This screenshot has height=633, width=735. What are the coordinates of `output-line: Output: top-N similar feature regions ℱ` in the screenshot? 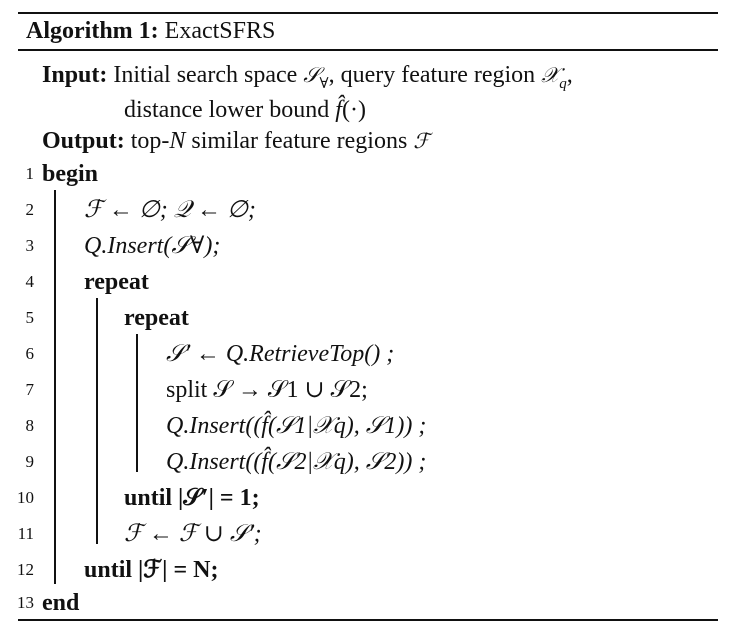 It's located at (236, 141).